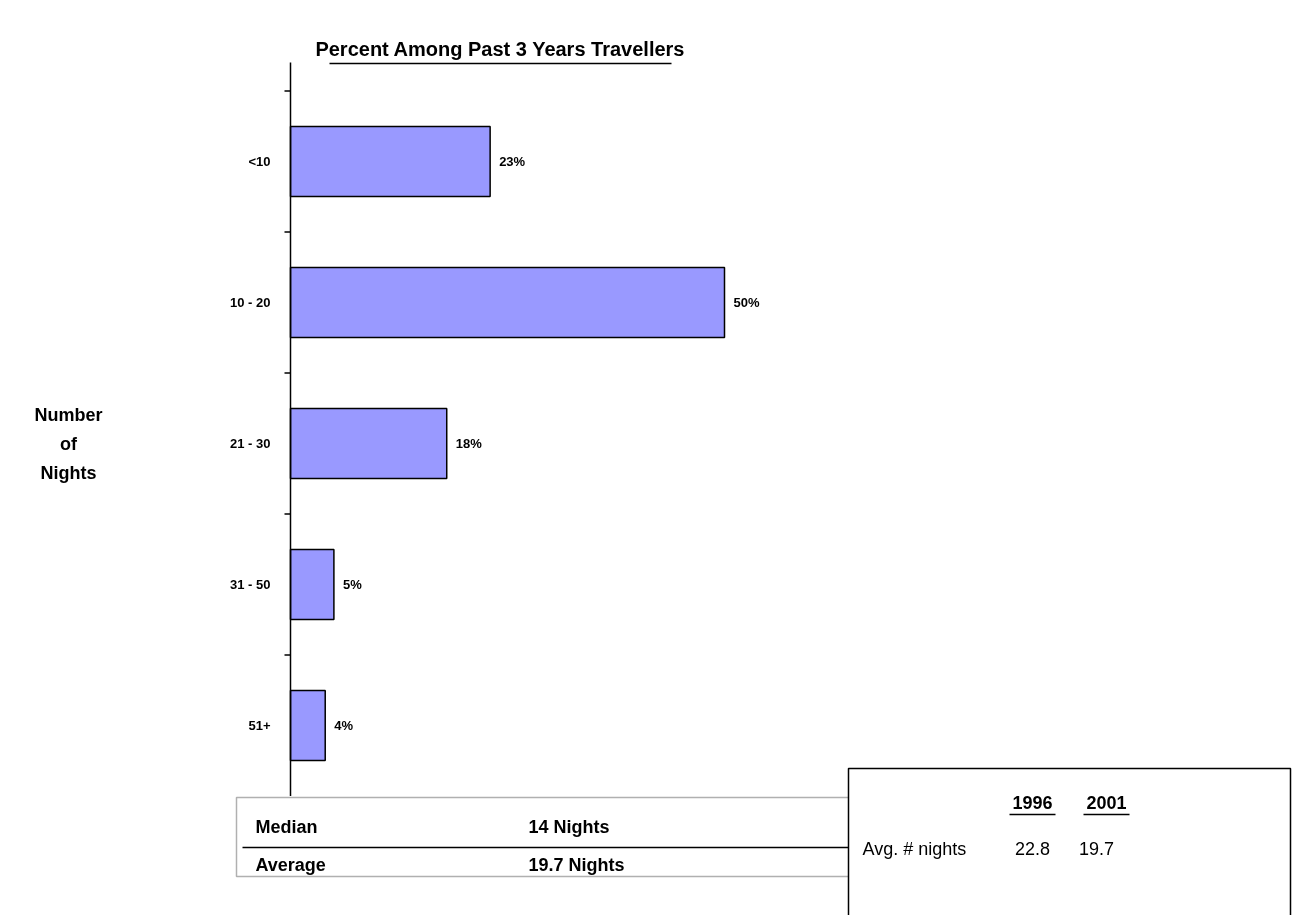 The height and width of the screenshot is (915, 1301). What do you see at coordinates (914, 848) in the screenshot?
I see `text: Avg. # nights` at bounding box center [914, 848].